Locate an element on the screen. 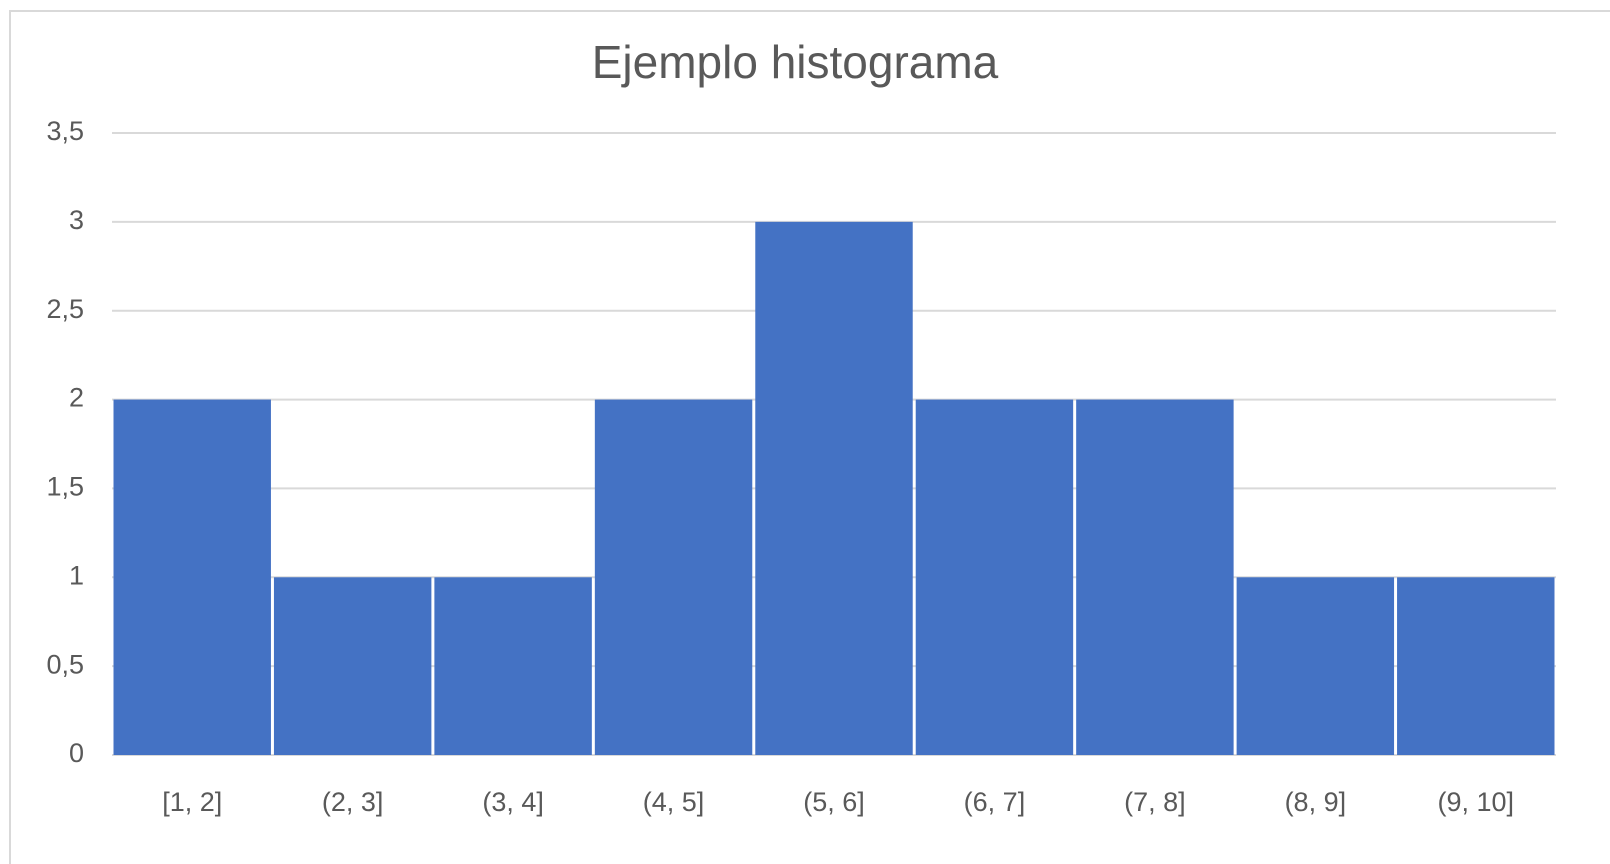 This screenshot has height=864, width=1610. y-tick-label: 1,5 is located at coordinates (65, 487).